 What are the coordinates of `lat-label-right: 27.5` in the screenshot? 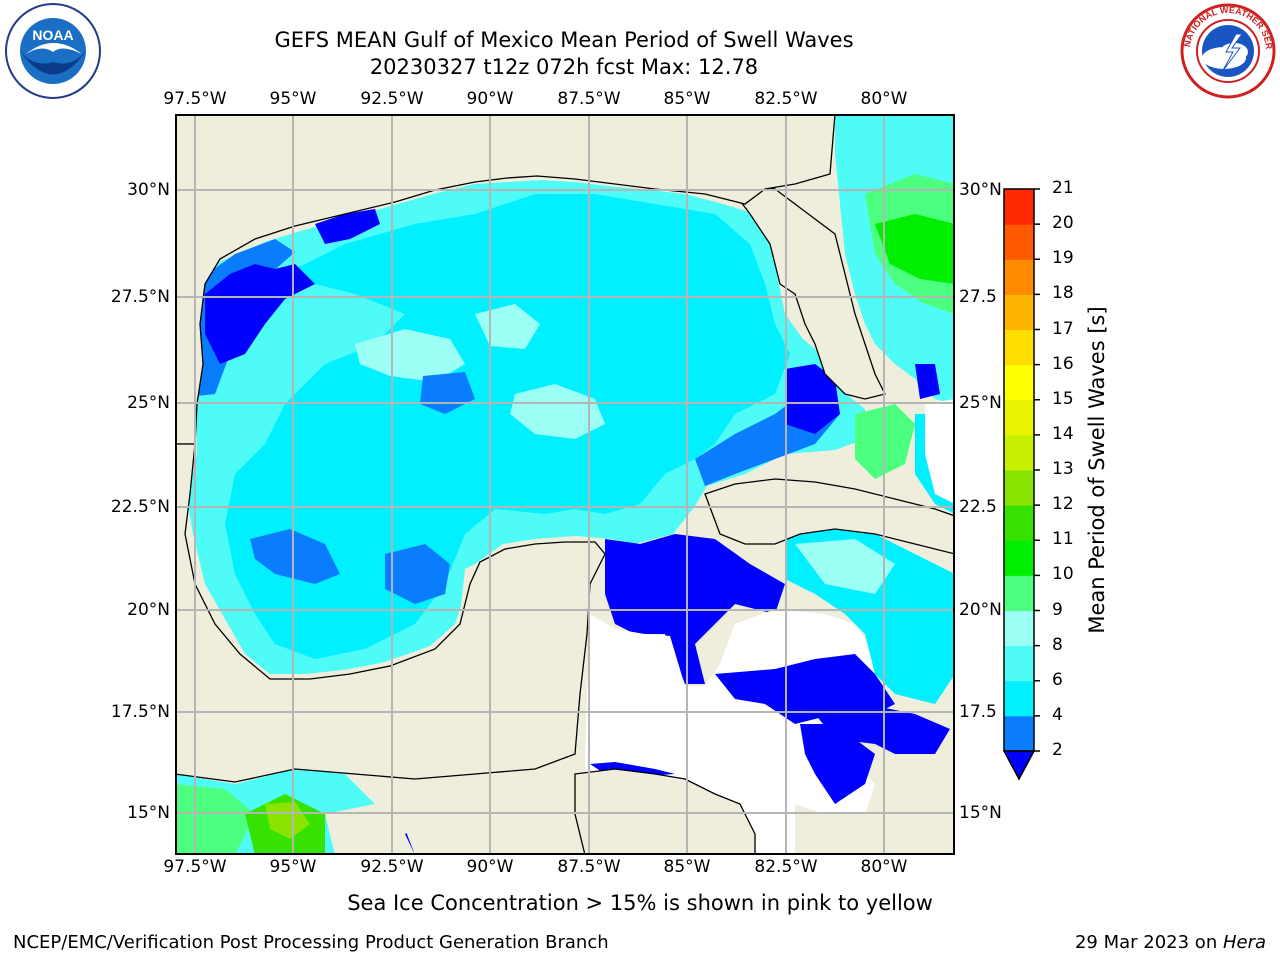 It's located at (978, 297).